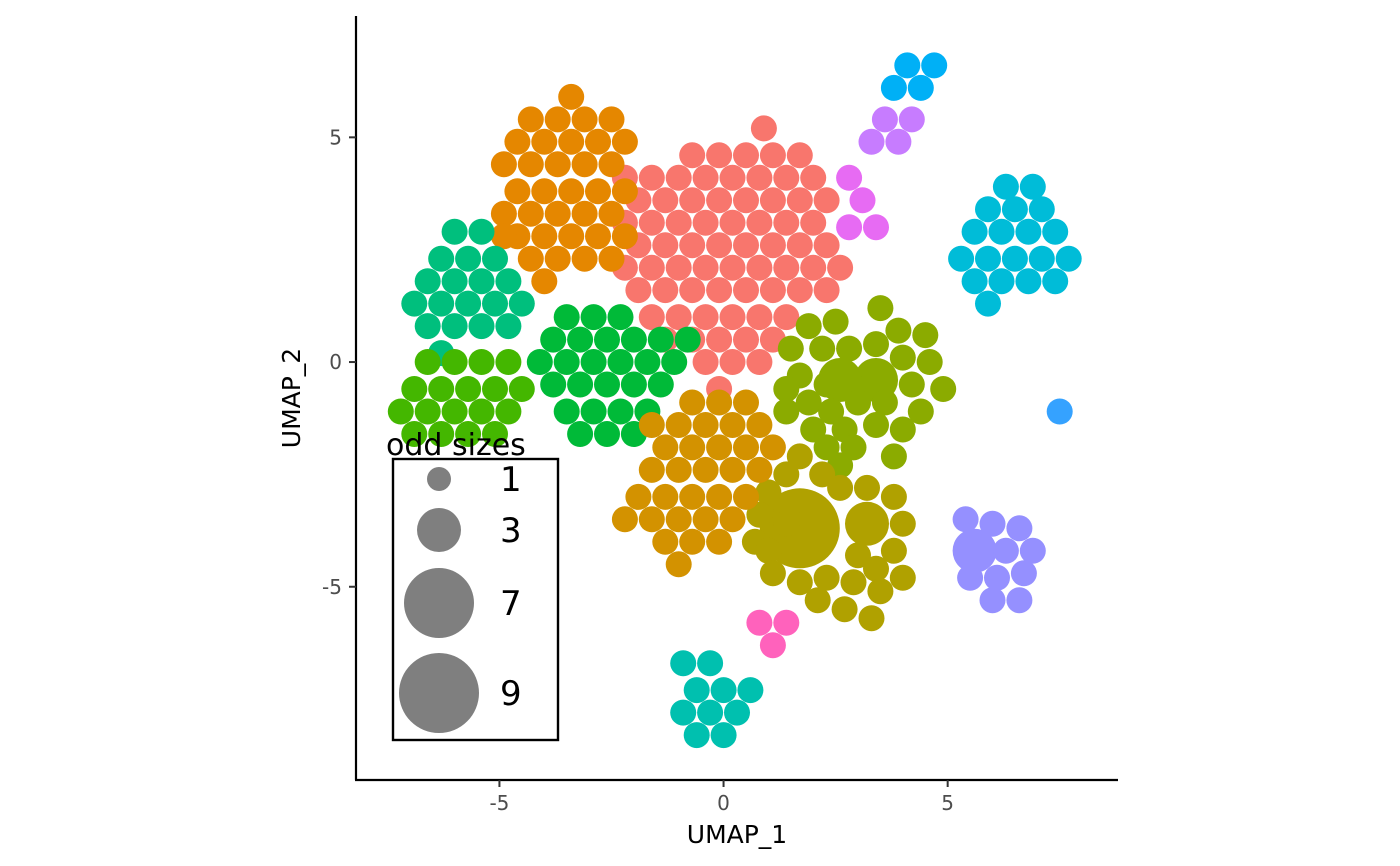  I want to click on x-axis-title: UMAP_1, so click(737, 834).